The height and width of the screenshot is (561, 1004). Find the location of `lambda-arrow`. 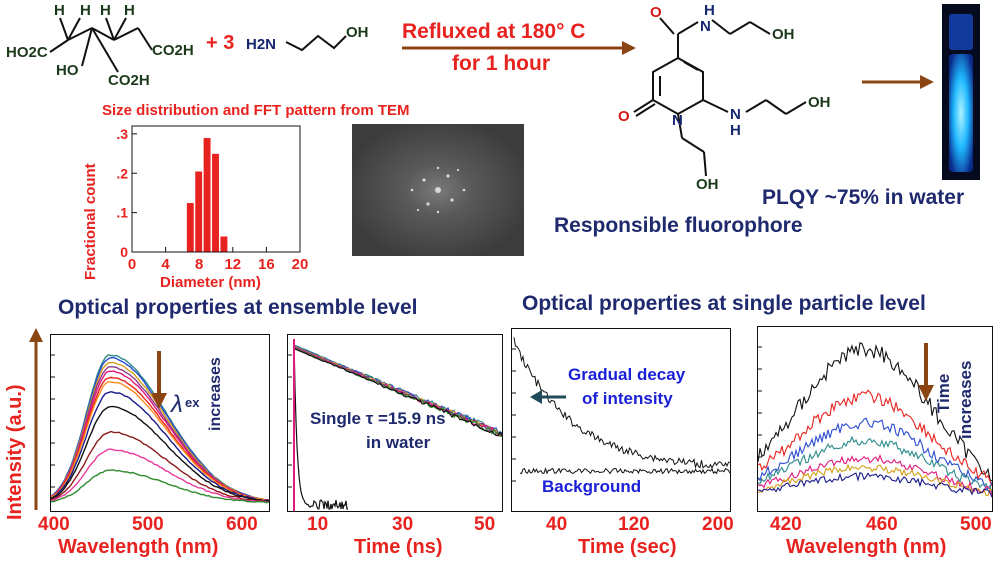

lambda-arrow is located at coordinates (159, 380).